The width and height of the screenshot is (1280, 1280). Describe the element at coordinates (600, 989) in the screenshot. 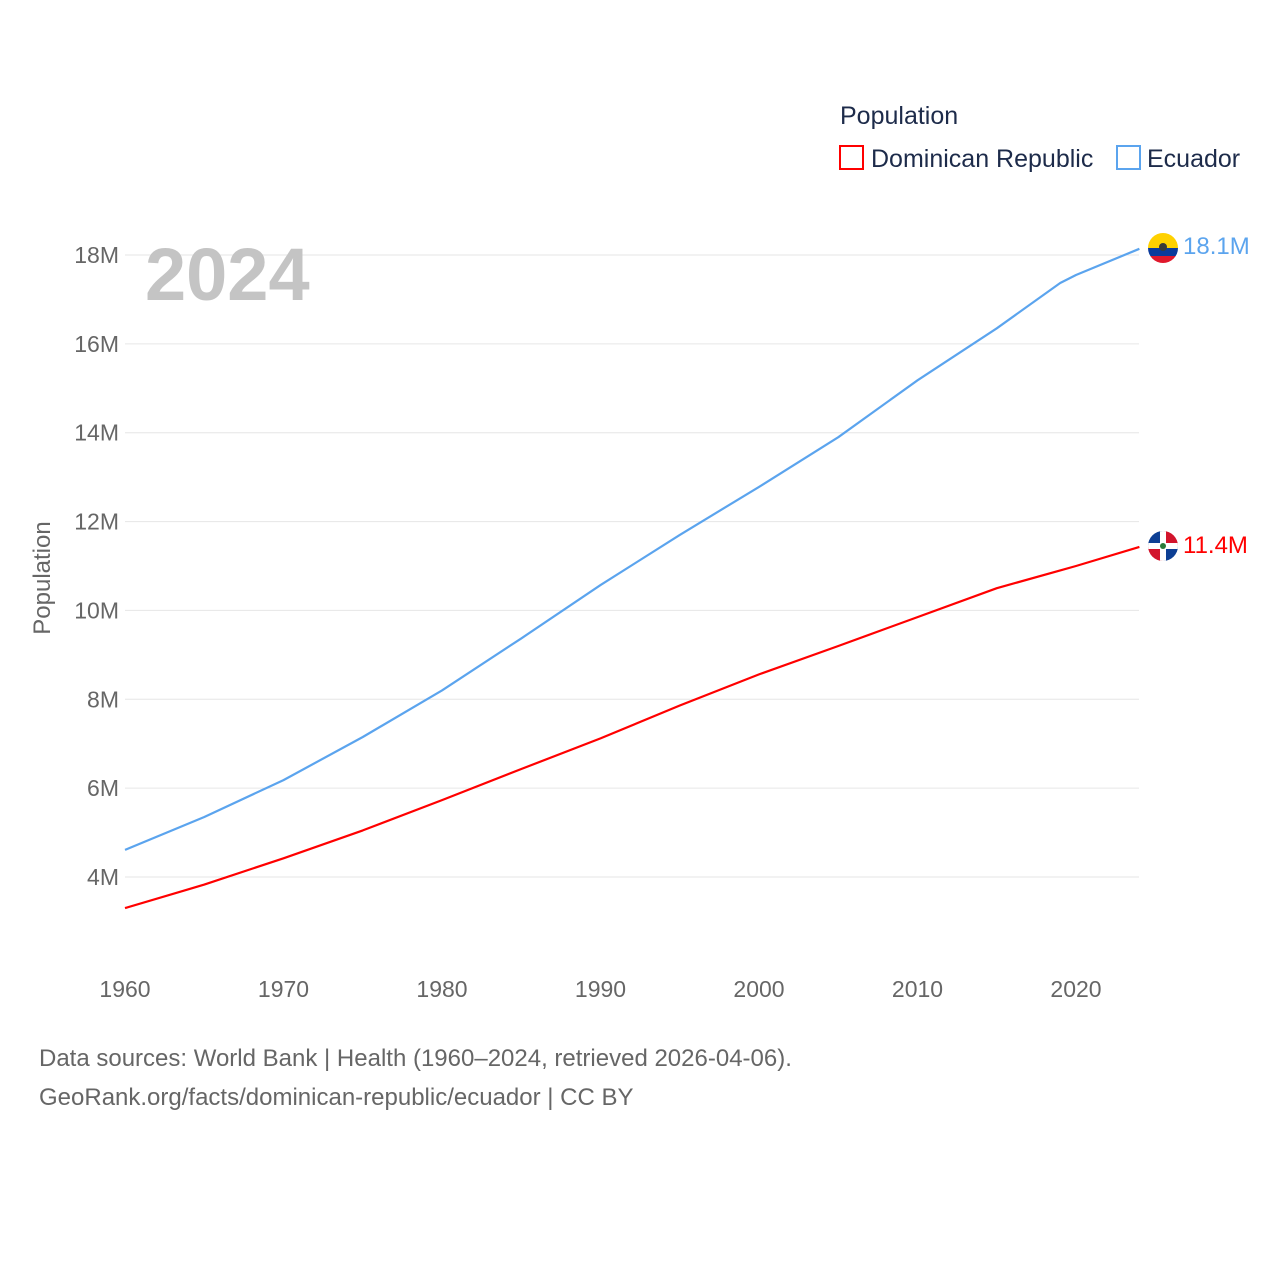

I see `x-tick-label: 1990` at that location.